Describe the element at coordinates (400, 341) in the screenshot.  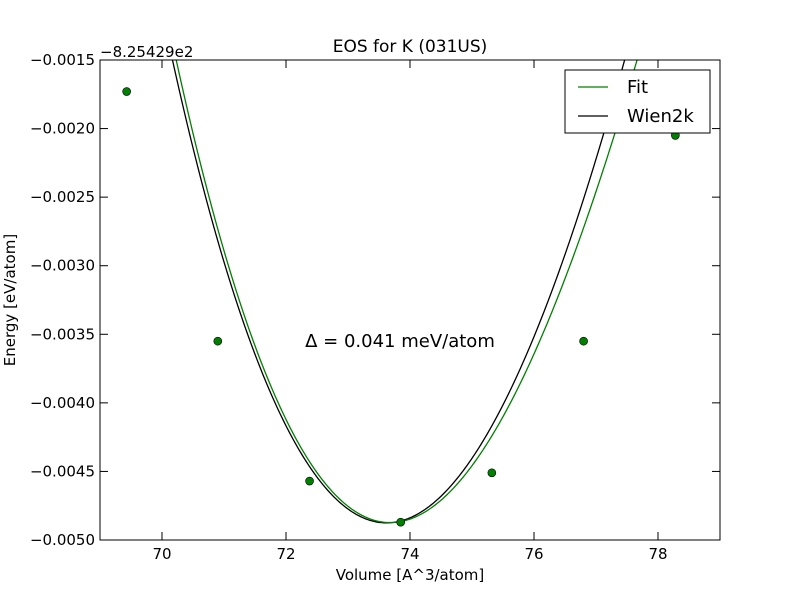
I see `delta-annotation: Δ = 0.041 meV/atom` at that location.